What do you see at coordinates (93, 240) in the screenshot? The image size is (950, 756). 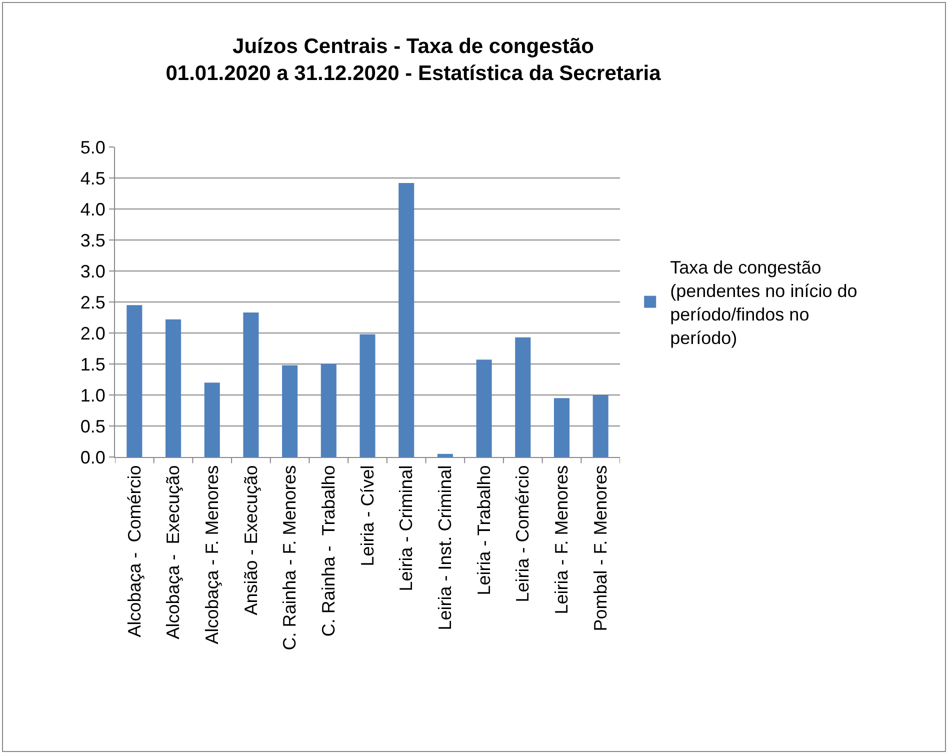 I see `y-tick-label: 3.5` at bounding box center [93, 240].